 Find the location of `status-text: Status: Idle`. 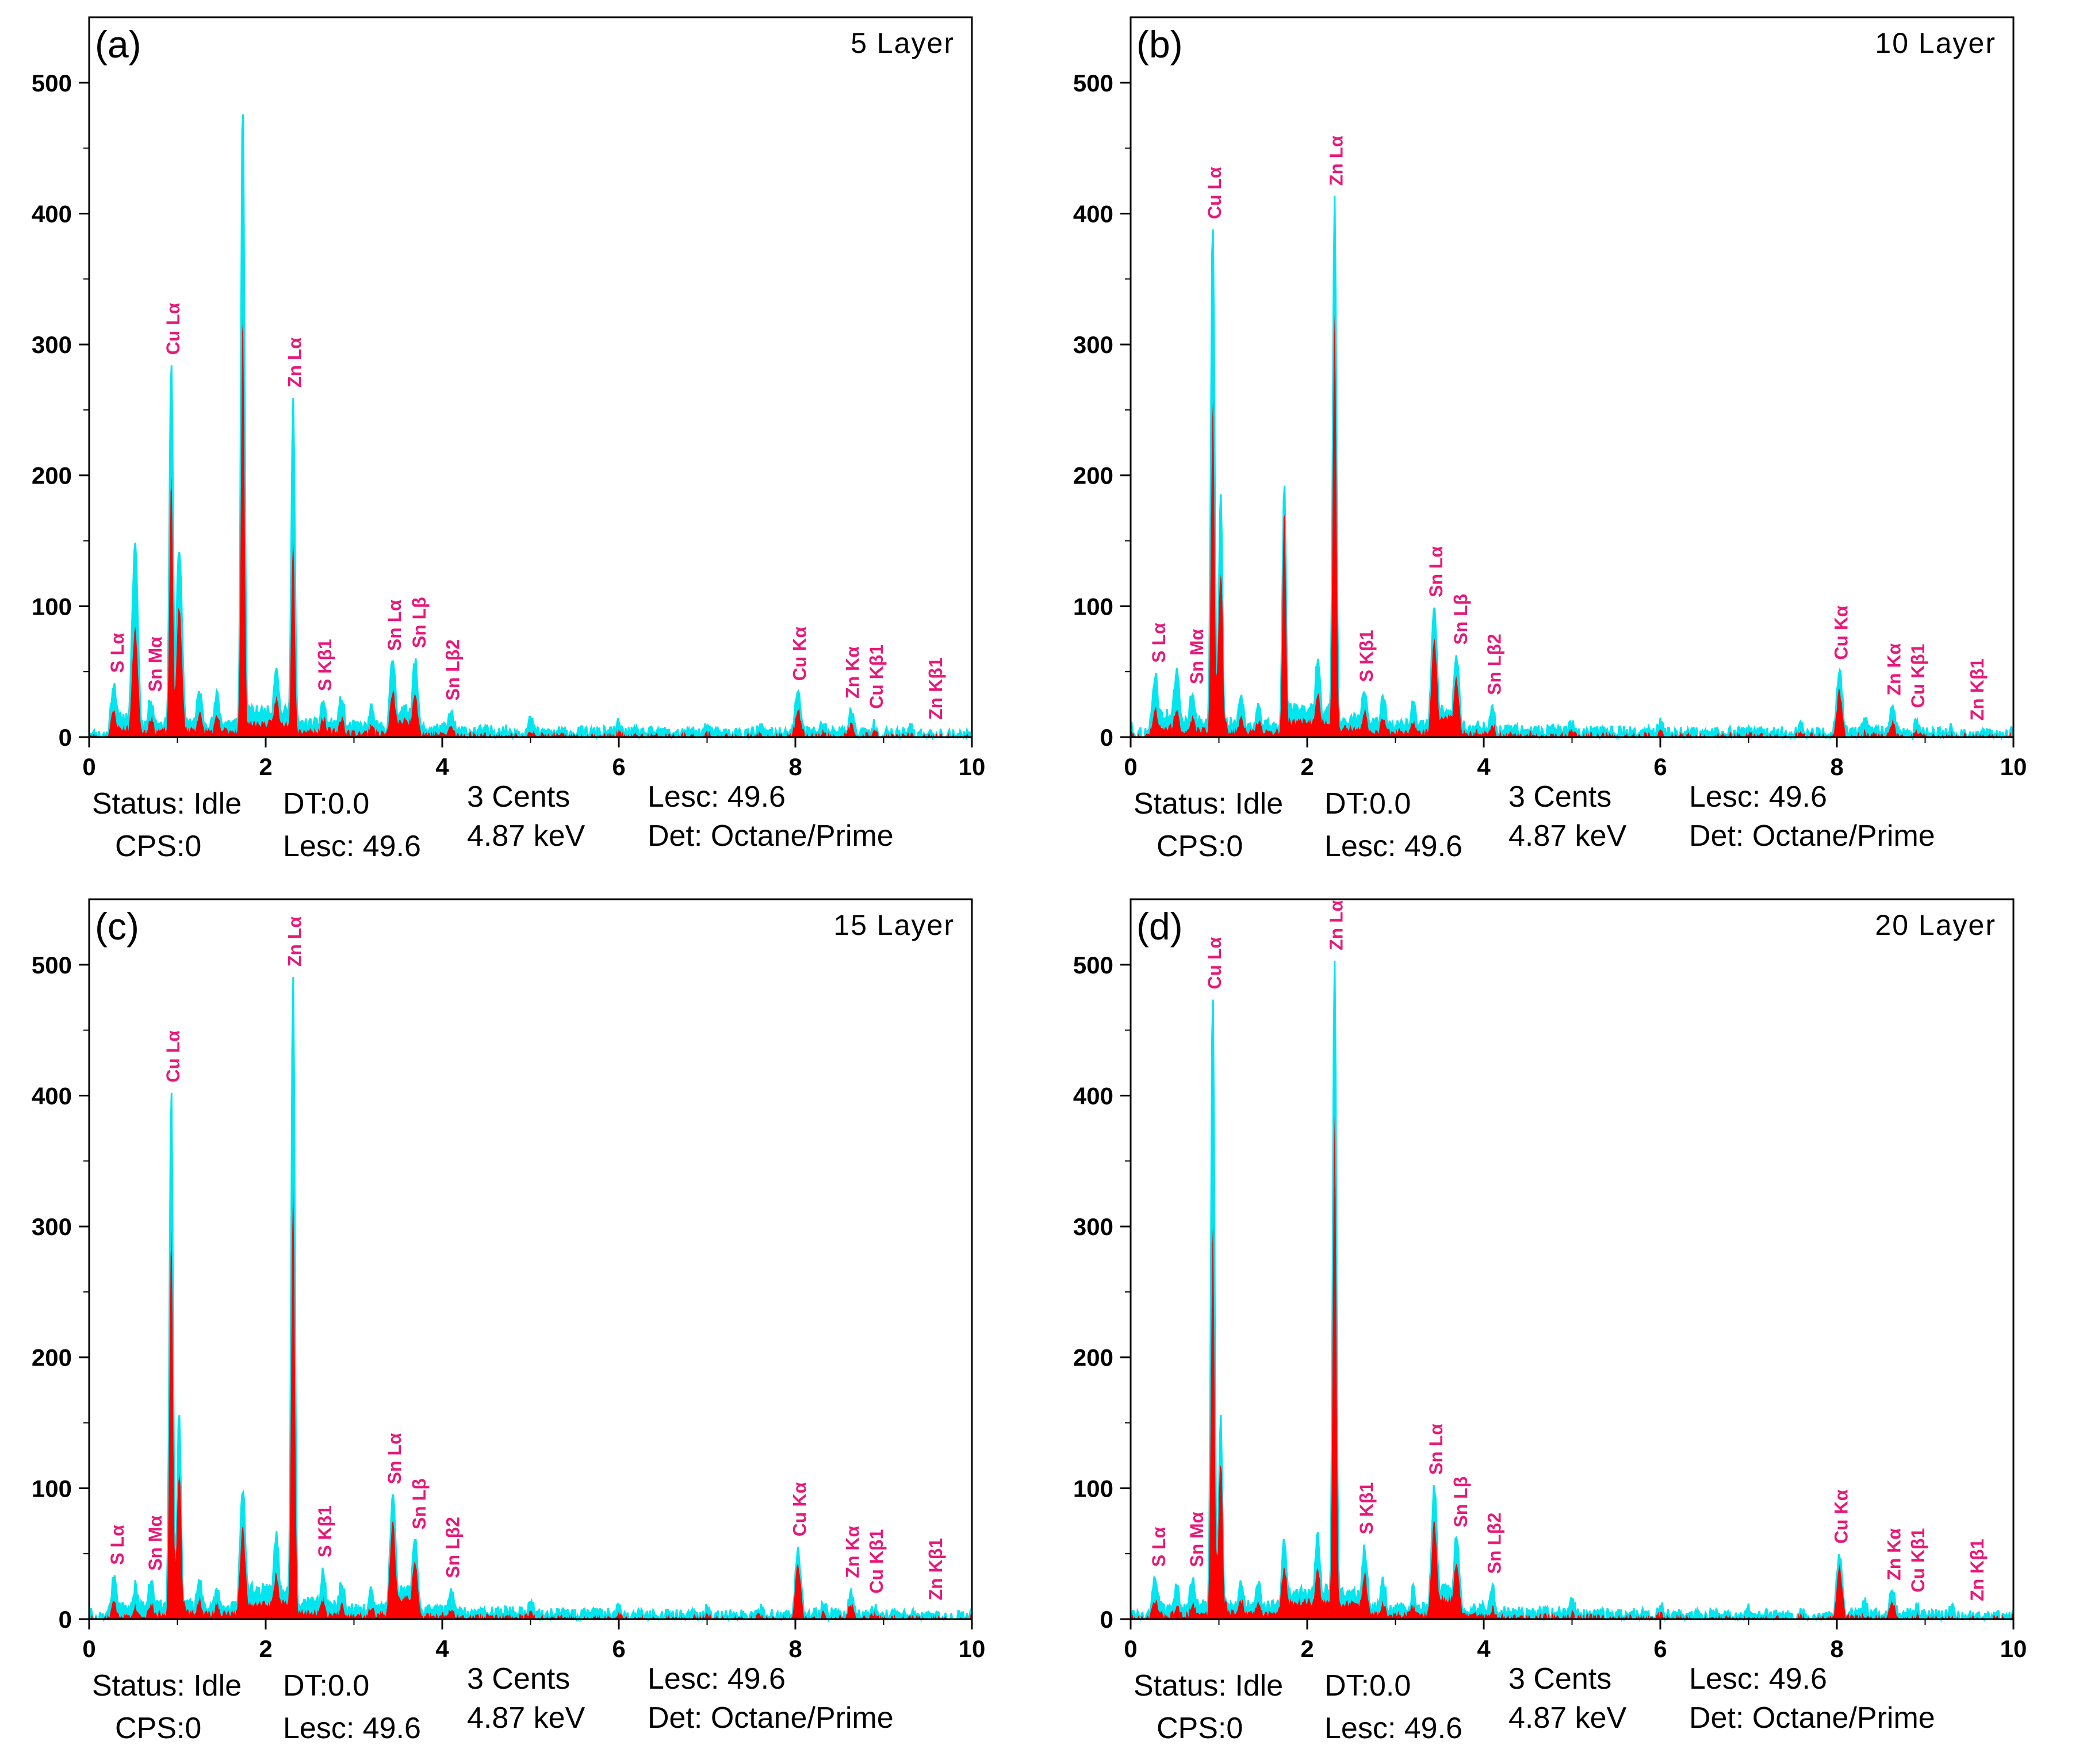

status-text: Status: Idle is located at coordinates (1209, 1686).